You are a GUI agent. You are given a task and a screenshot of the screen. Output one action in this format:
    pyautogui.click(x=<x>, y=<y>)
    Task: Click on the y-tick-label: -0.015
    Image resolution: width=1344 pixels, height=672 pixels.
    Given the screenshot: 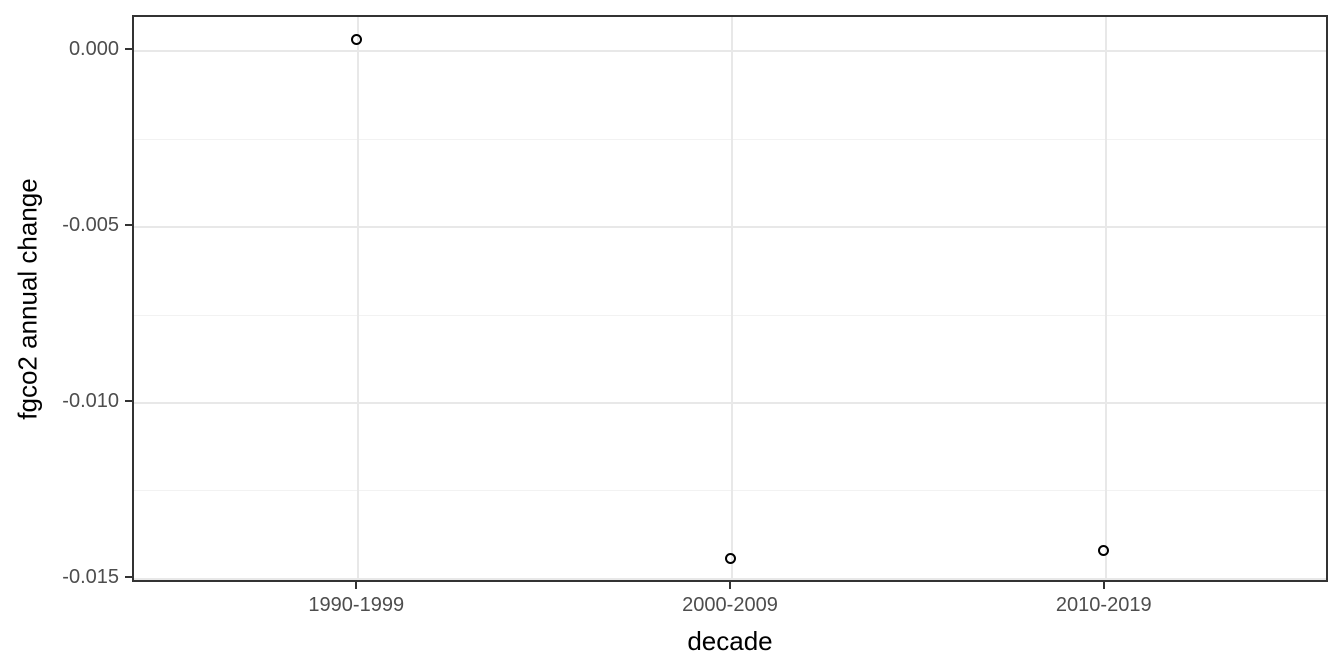 What is the action you would take?
    pyautogui.click(x=90, y=576)
    